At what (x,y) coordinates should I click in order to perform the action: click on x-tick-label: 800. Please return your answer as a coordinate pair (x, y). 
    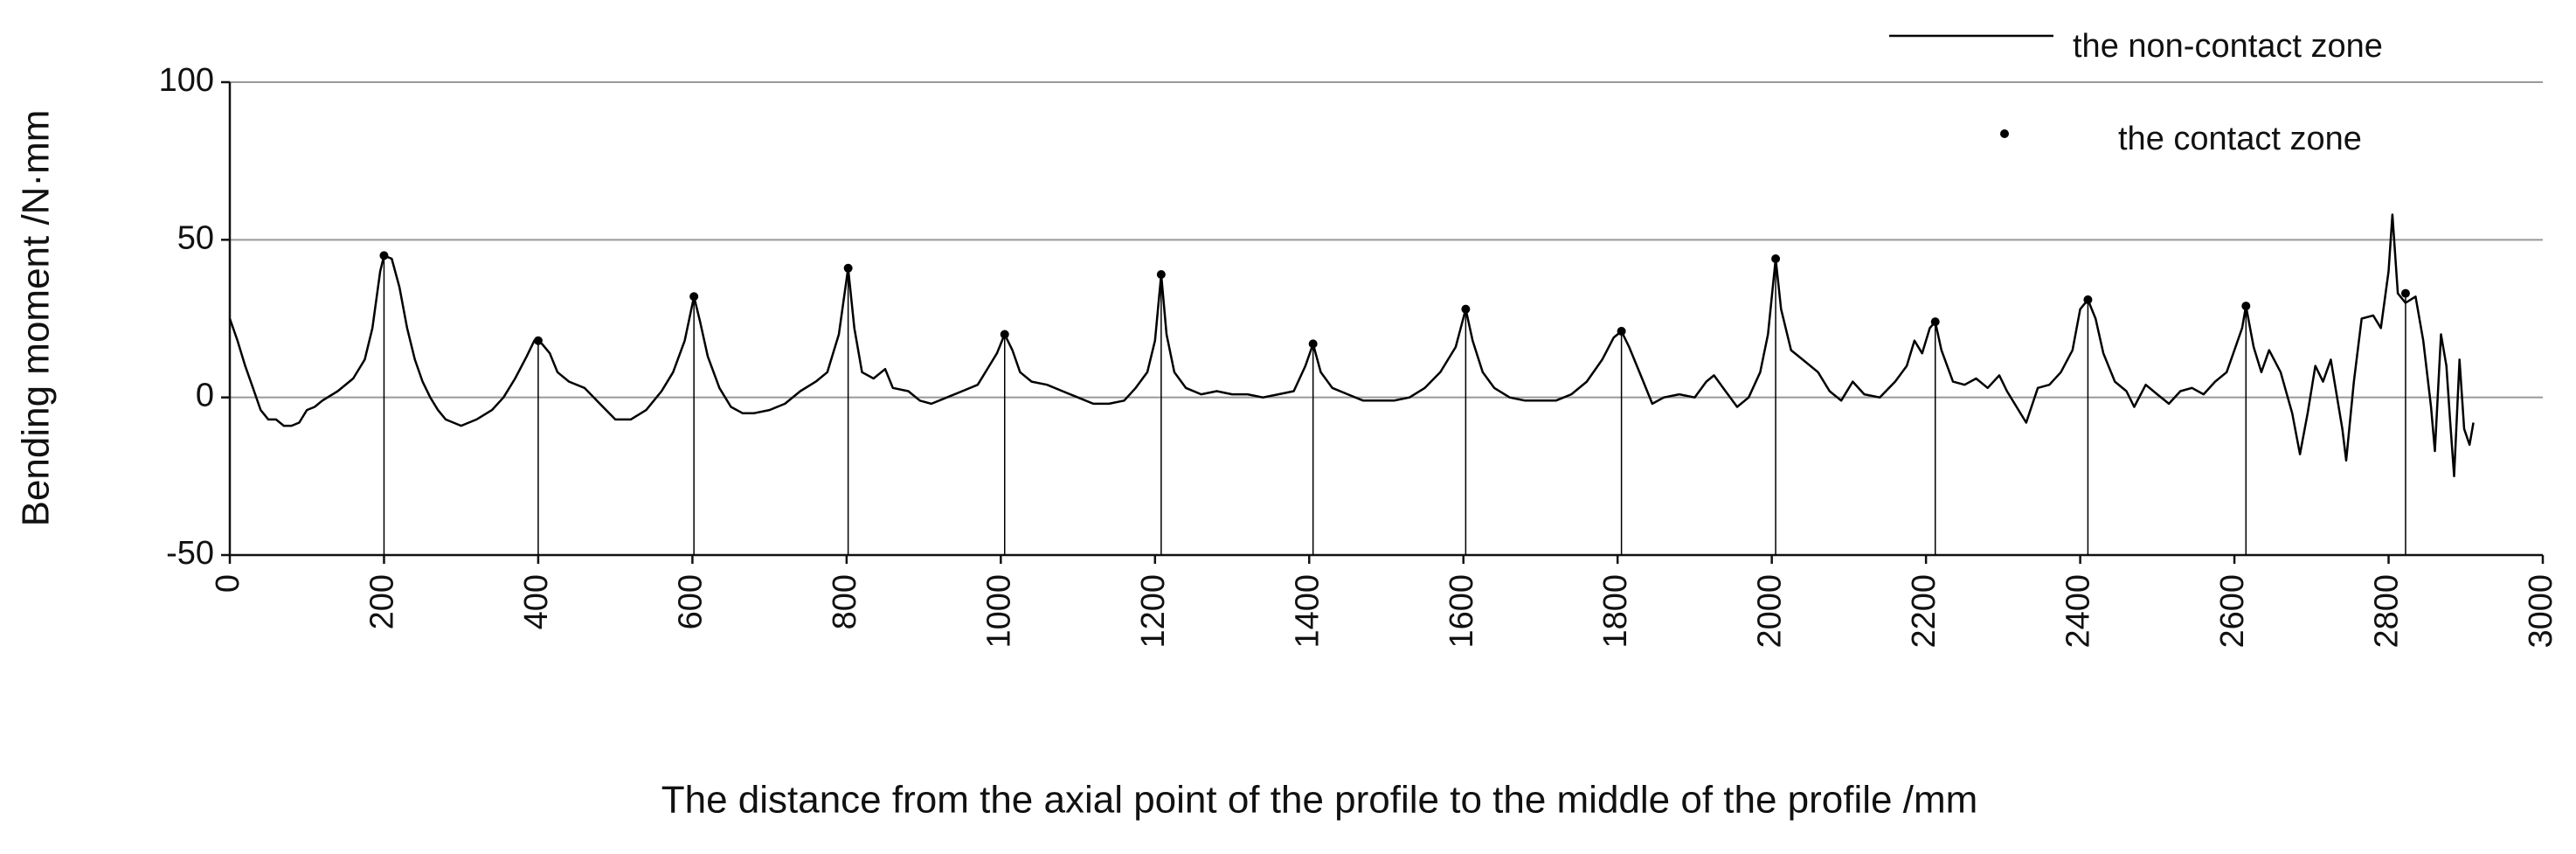
    Looking at the image, I should click on (845, 601).